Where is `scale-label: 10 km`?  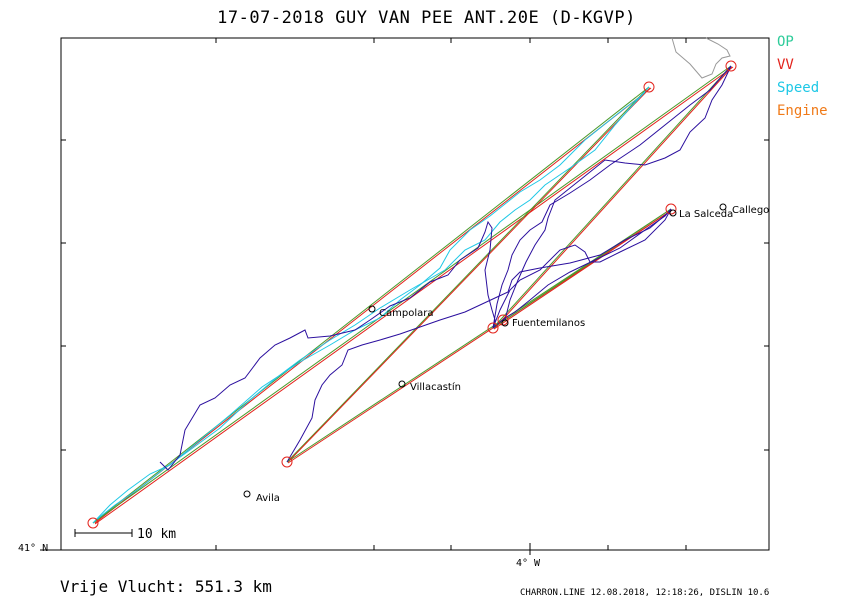
scale-label: 10 km is located at coordinates (157, 534).